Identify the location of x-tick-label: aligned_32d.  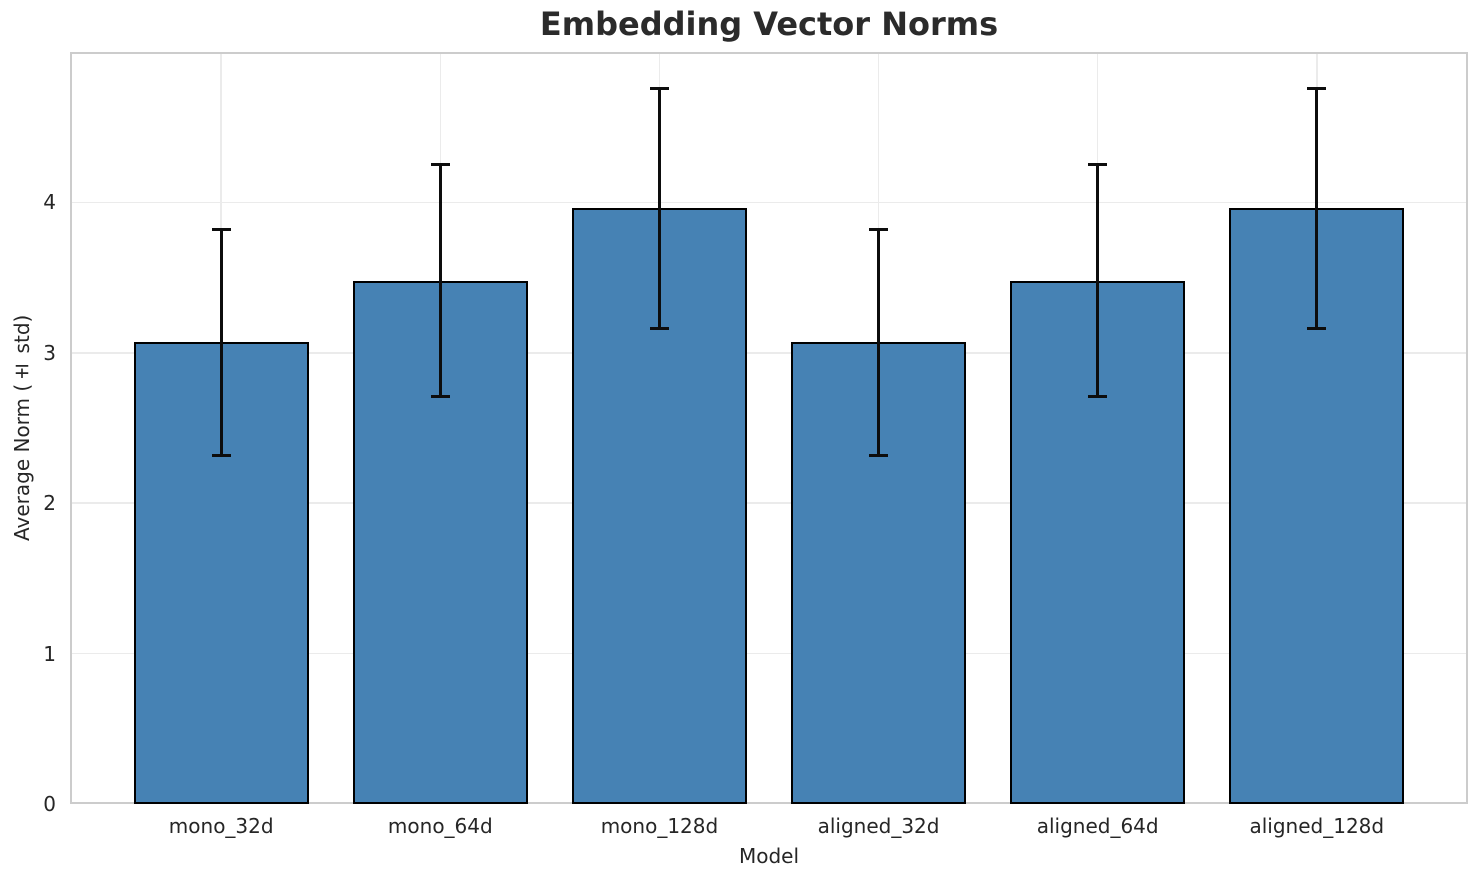
(878, 826).